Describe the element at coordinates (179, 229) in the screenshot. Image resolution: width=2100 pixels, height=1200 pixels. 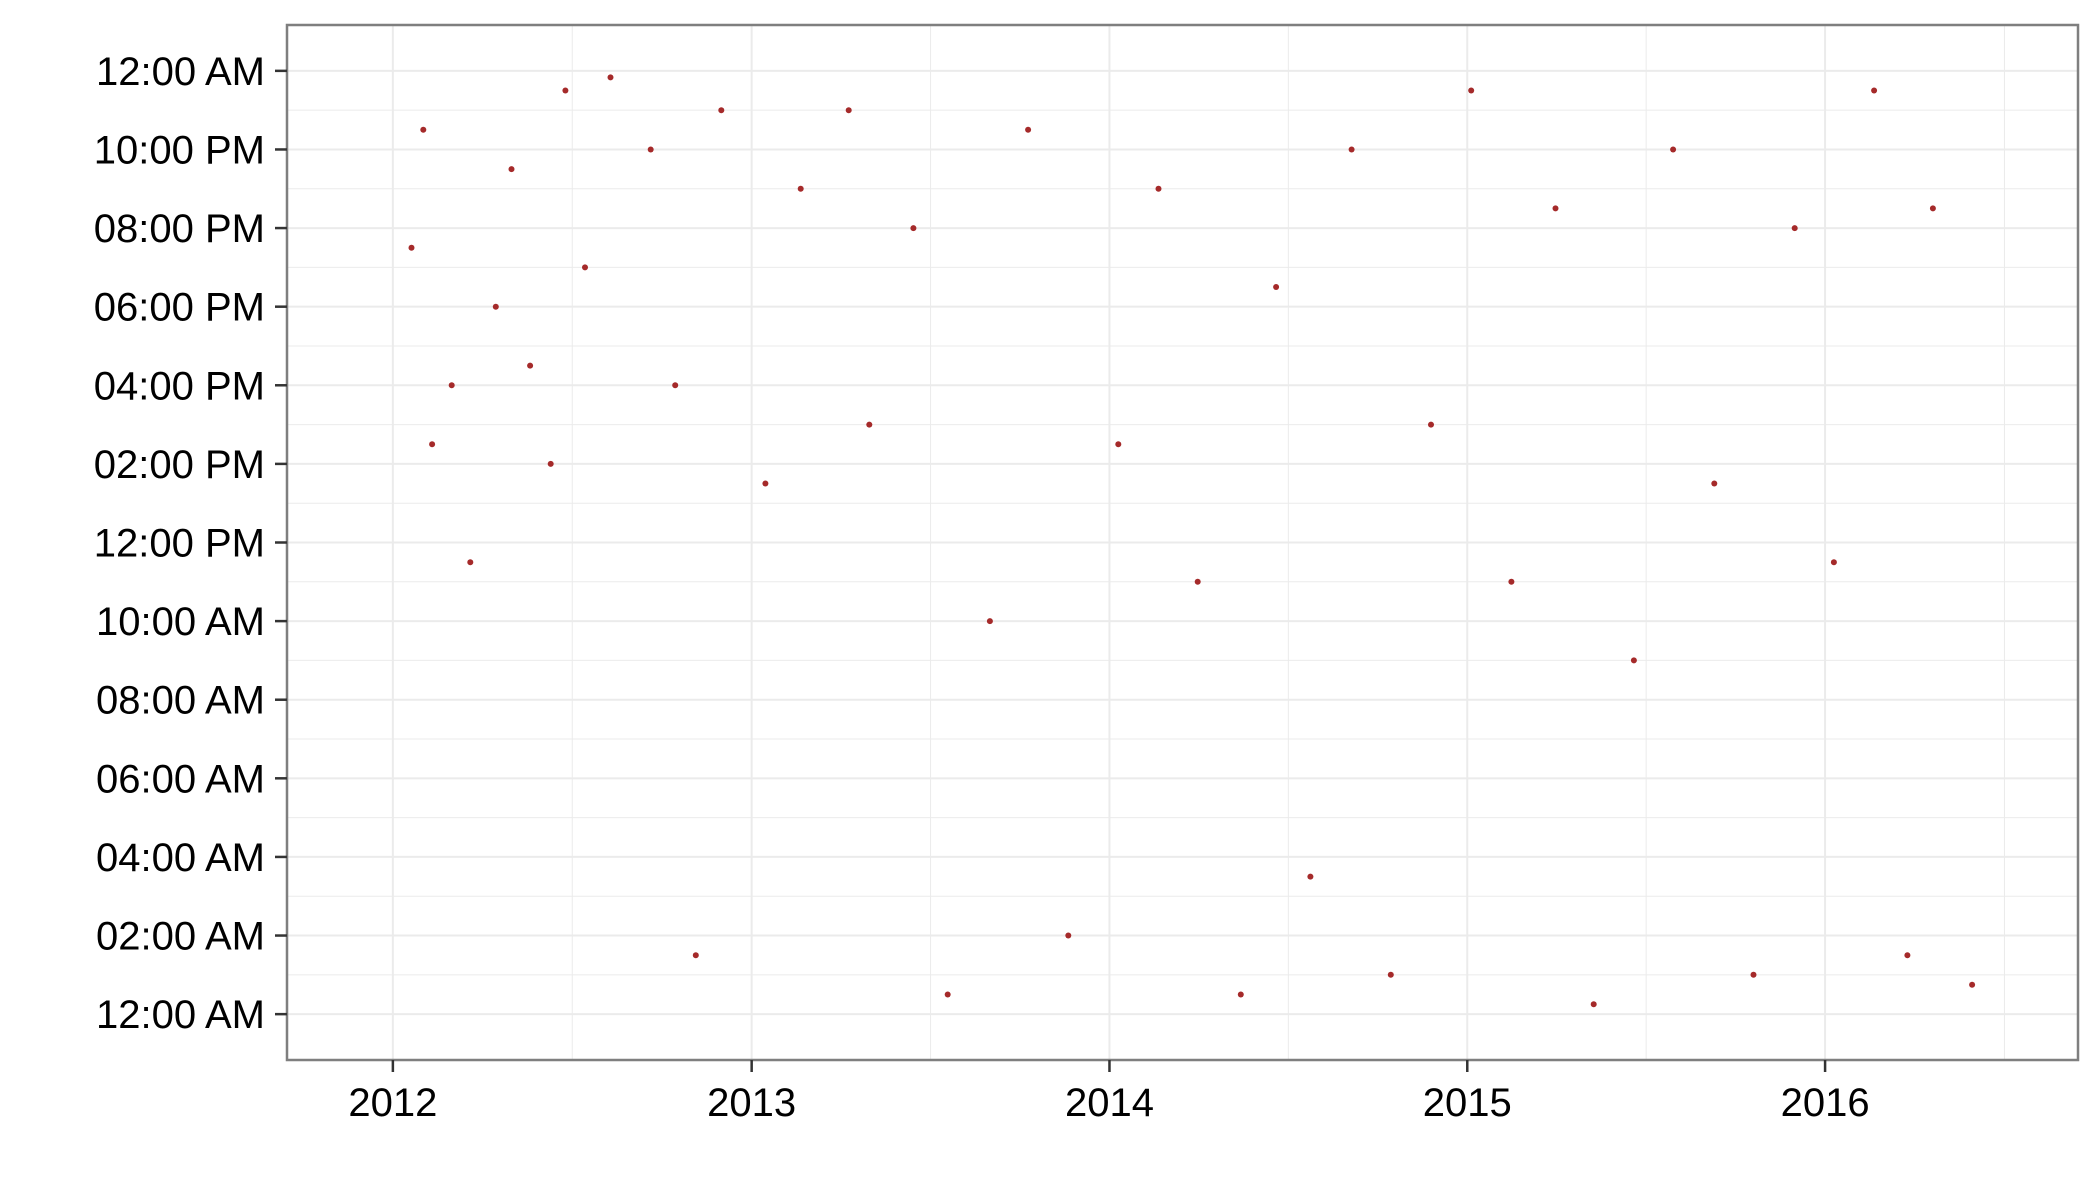
I see `y-tick-label: 08:00 PM` at that location.